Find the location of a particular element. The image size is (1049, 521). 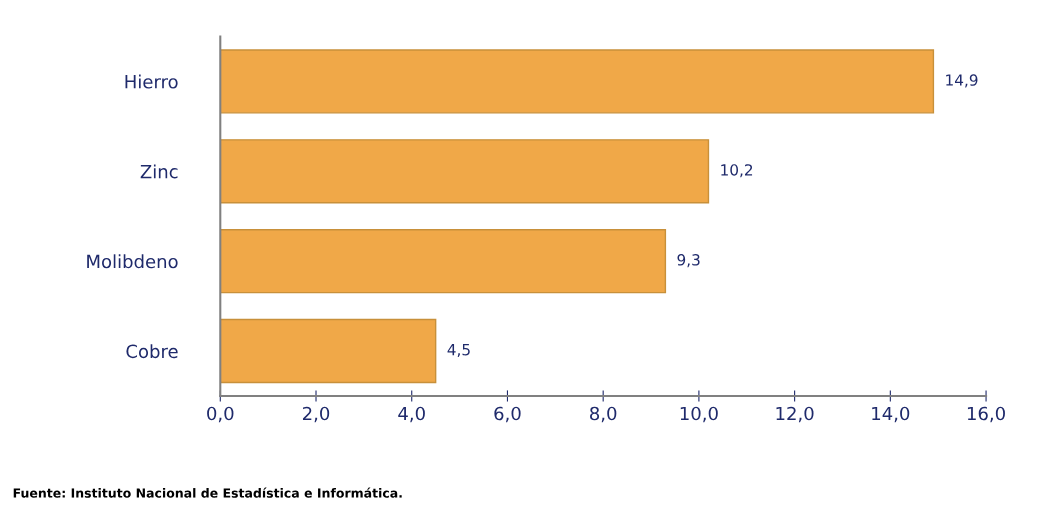

x-tick-label: 12,0 is located at coordinates (795, 414).